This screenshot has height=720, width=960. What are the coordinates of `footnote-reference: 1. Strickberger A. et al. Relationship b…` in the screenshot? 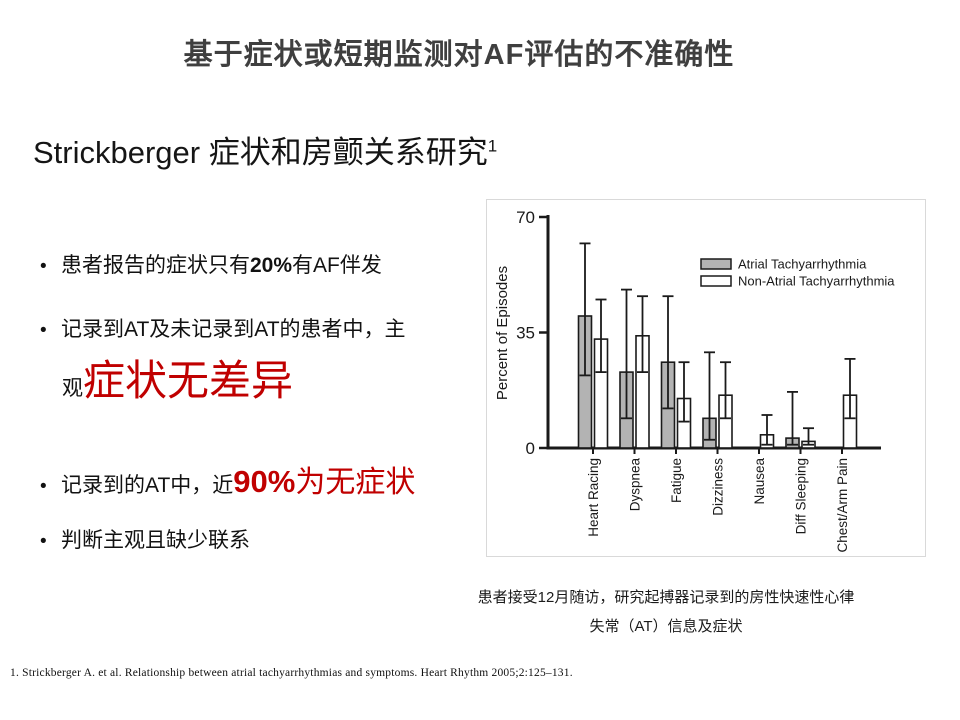 It's located at (291, 673).